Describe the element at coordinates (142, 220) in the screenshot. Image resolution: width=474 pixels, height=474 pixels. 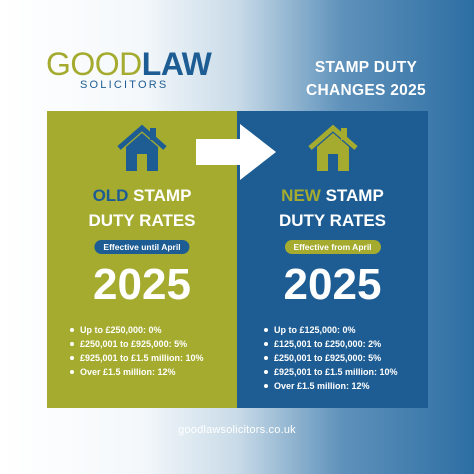
I see `old-panel-title-line2: DUTY RATES` at that location.